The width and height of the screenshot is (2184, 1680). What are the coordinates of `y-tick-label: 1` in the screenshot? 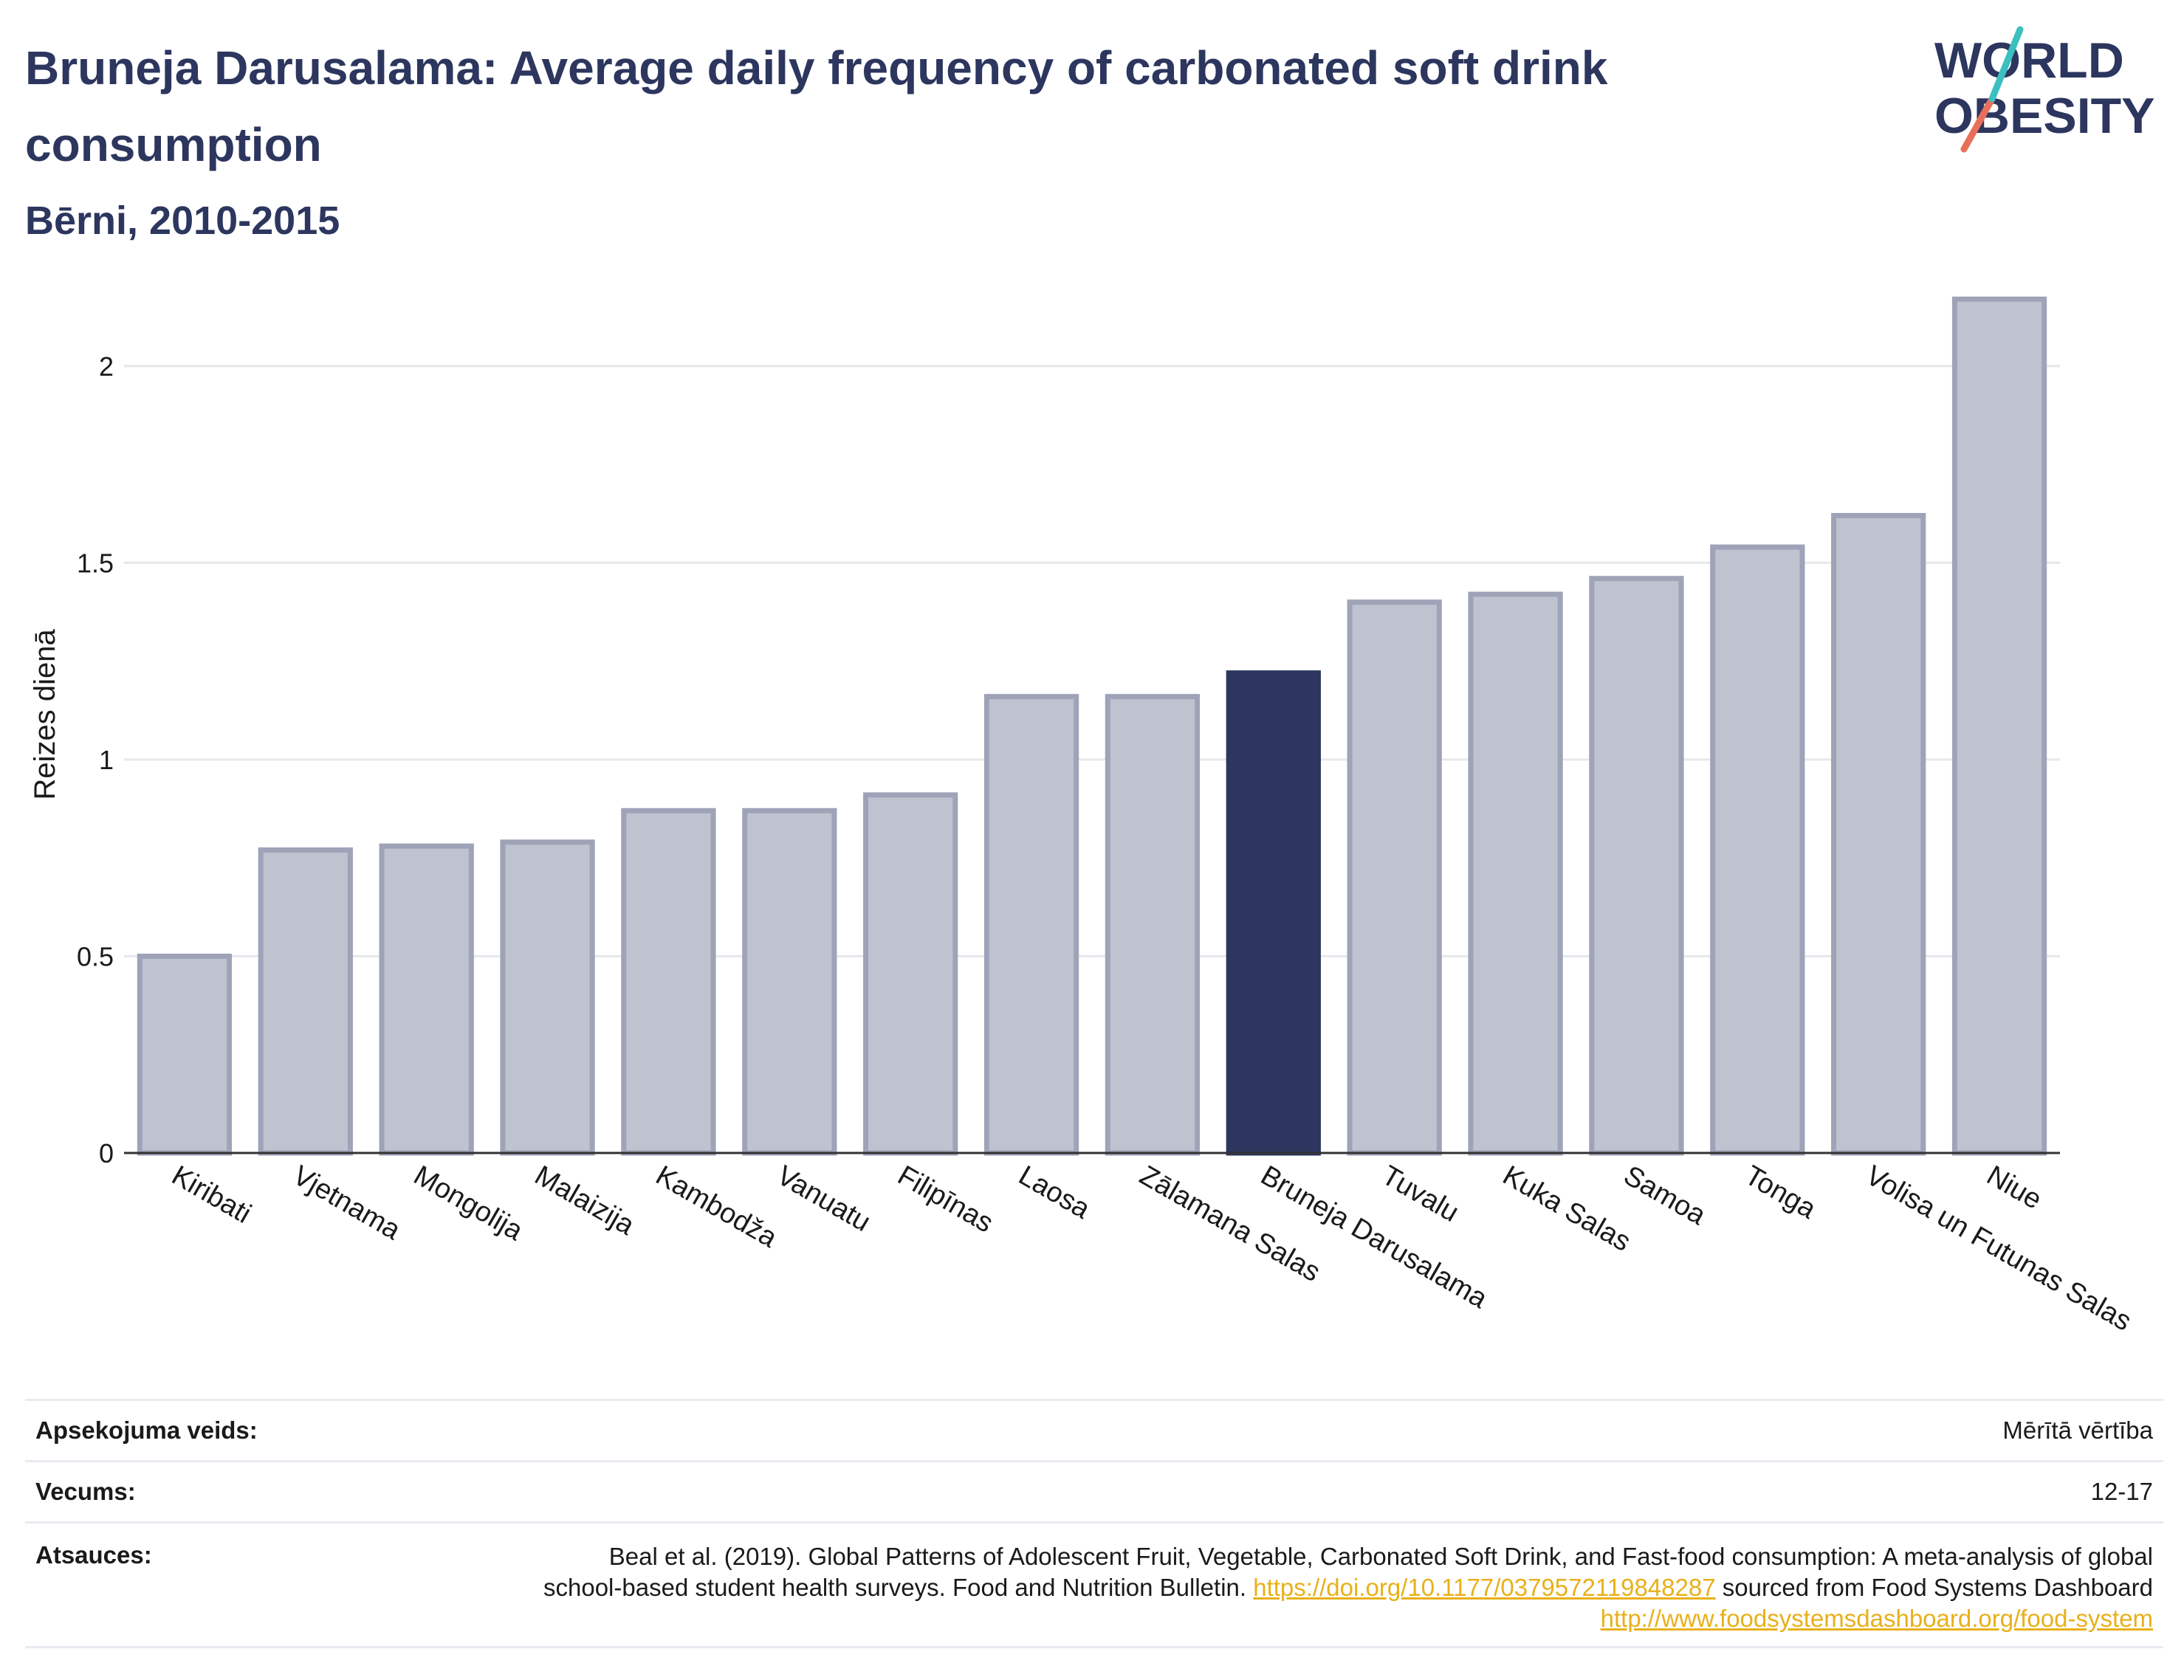 It's located at (107, 760).